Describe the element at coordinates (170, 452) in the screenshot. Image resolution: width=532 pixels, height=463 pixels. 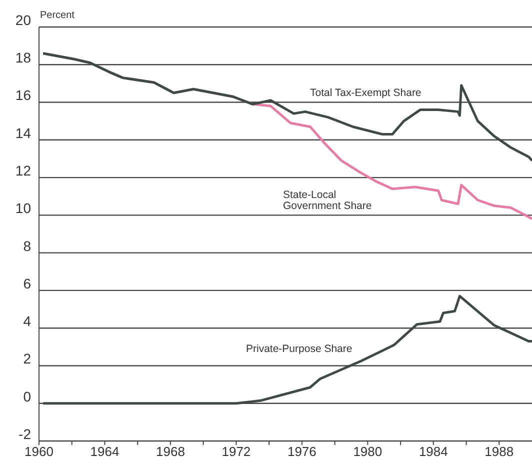
I see `x-tick-label: 1968` at that location.